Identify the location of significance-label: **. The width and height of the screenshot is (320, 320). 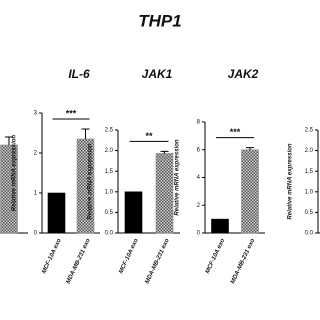
(149, 136).